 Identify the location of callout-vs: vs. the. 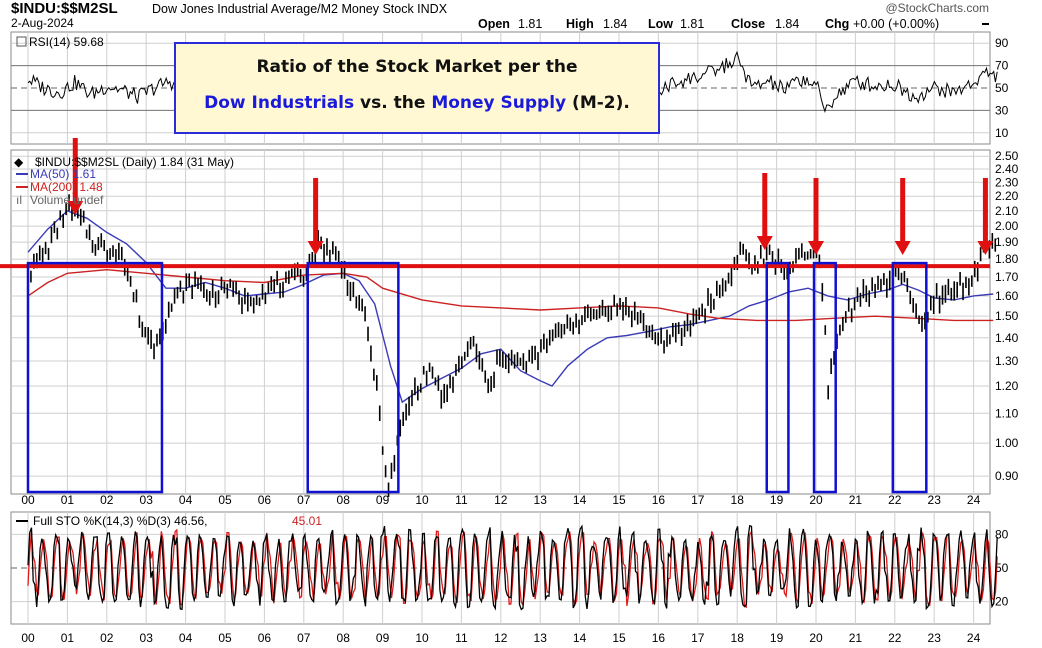
(393, 103).